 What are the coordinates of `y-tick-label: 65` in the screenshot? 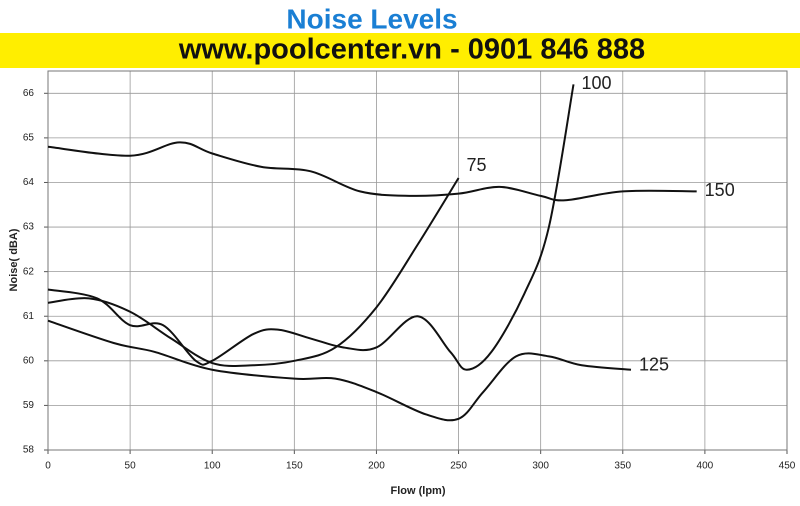 It's located at (29, 138).